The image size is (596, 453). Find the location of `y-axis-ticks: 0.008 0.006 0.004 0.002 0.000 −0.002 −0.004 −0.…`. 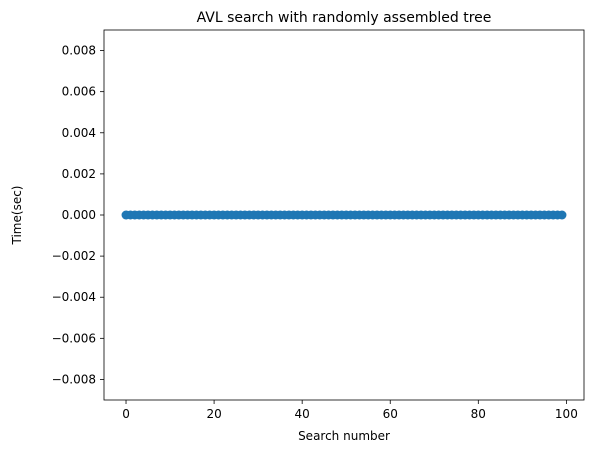

y-axis-ticks: 0.008 0.006 0.004 0.002 0.000 −0.002 −0.004 −0.… is located at coordinates (78, 215).